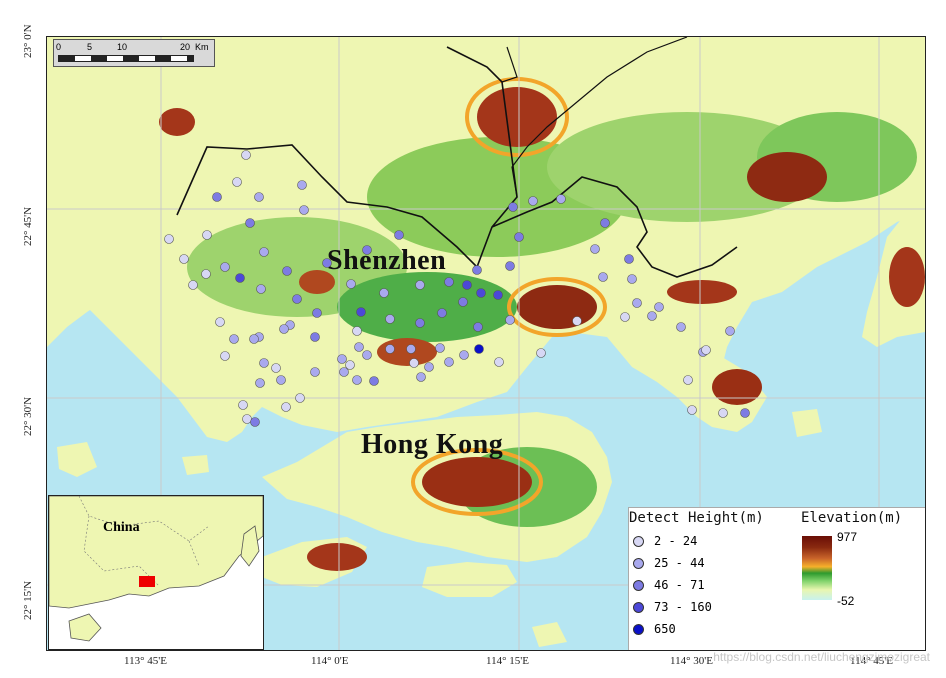 The width and height of the screenshot is (946, 678). I want to click on lon-tick-11345: 113° 45'E, so click(145, 661).